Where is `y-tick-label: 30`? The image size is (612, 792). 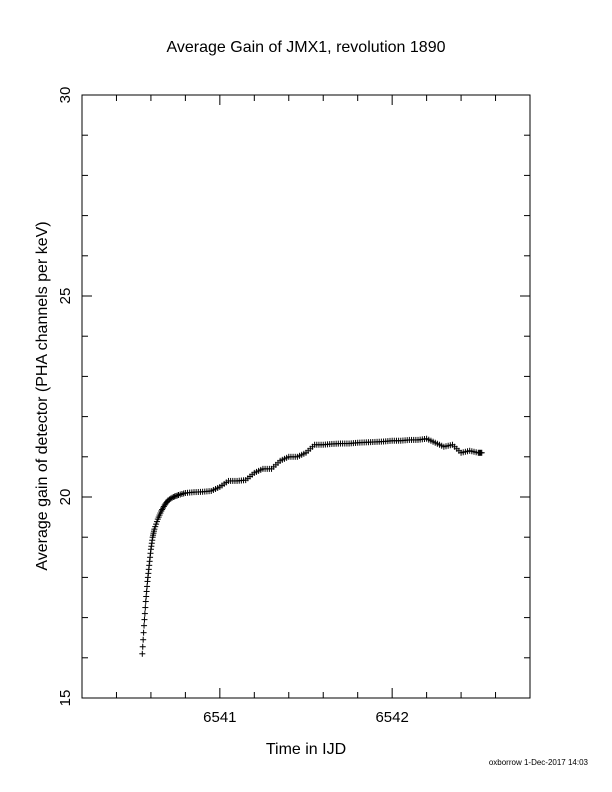
y-tick-label: 30 is located at coordinates (65, 95).